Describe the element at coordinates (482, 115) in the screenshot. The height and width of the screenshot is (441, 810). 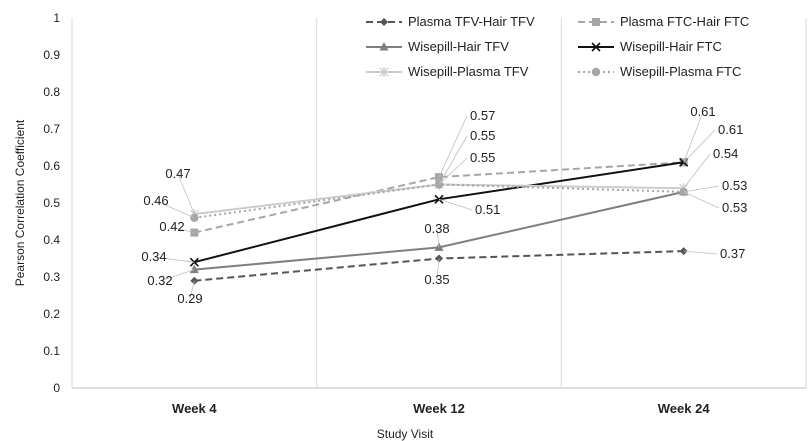
I see `data-label: 0.57` at that location.